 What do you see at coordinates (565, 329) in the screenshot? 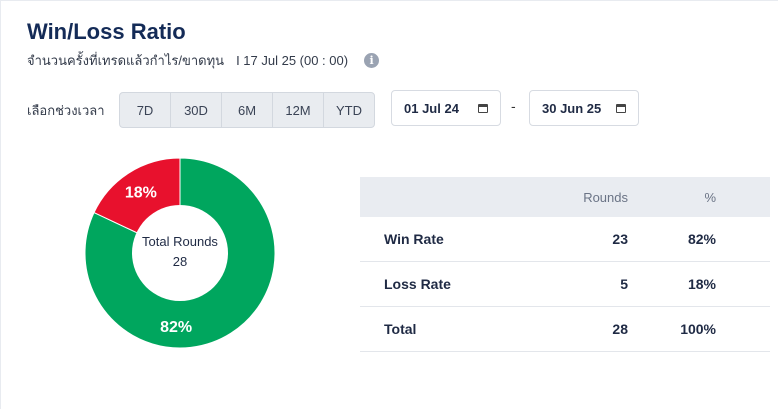
I see `table-row: Total 28 100%` at bounding box center [565, 329].